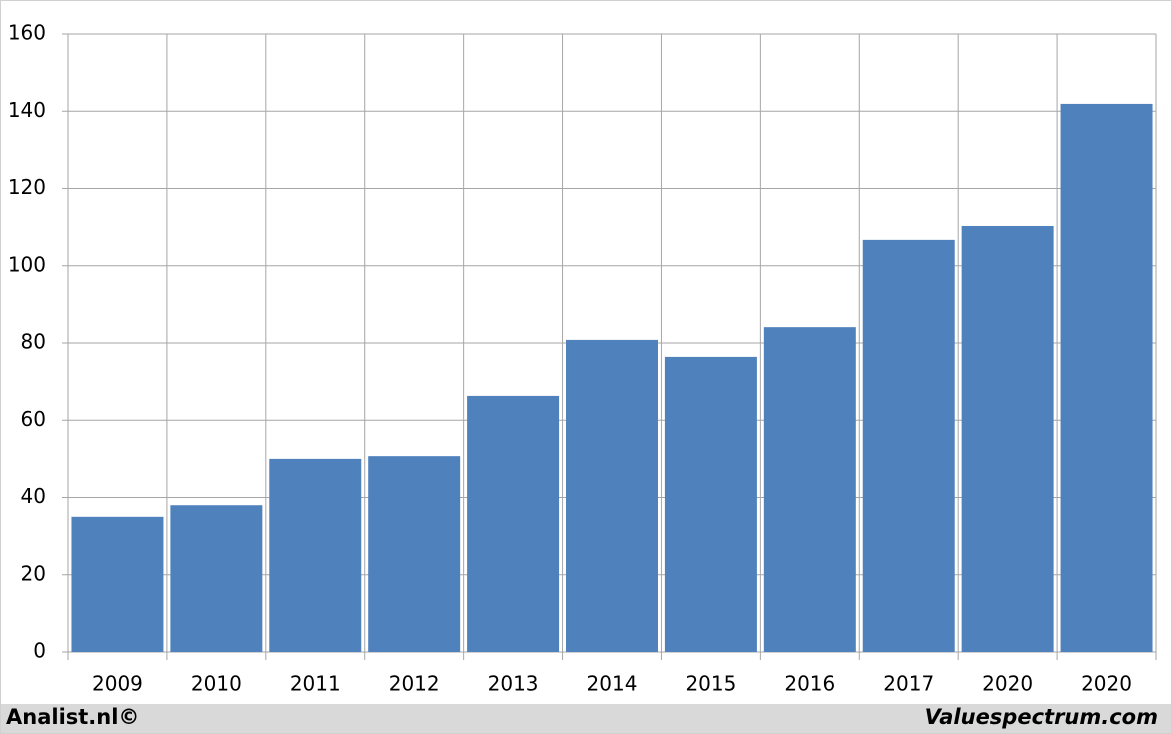  What do you see at coordinates (27, 187) in the screenshot?
I see `y-tick-label: 120` at bounding box center [27, 187].